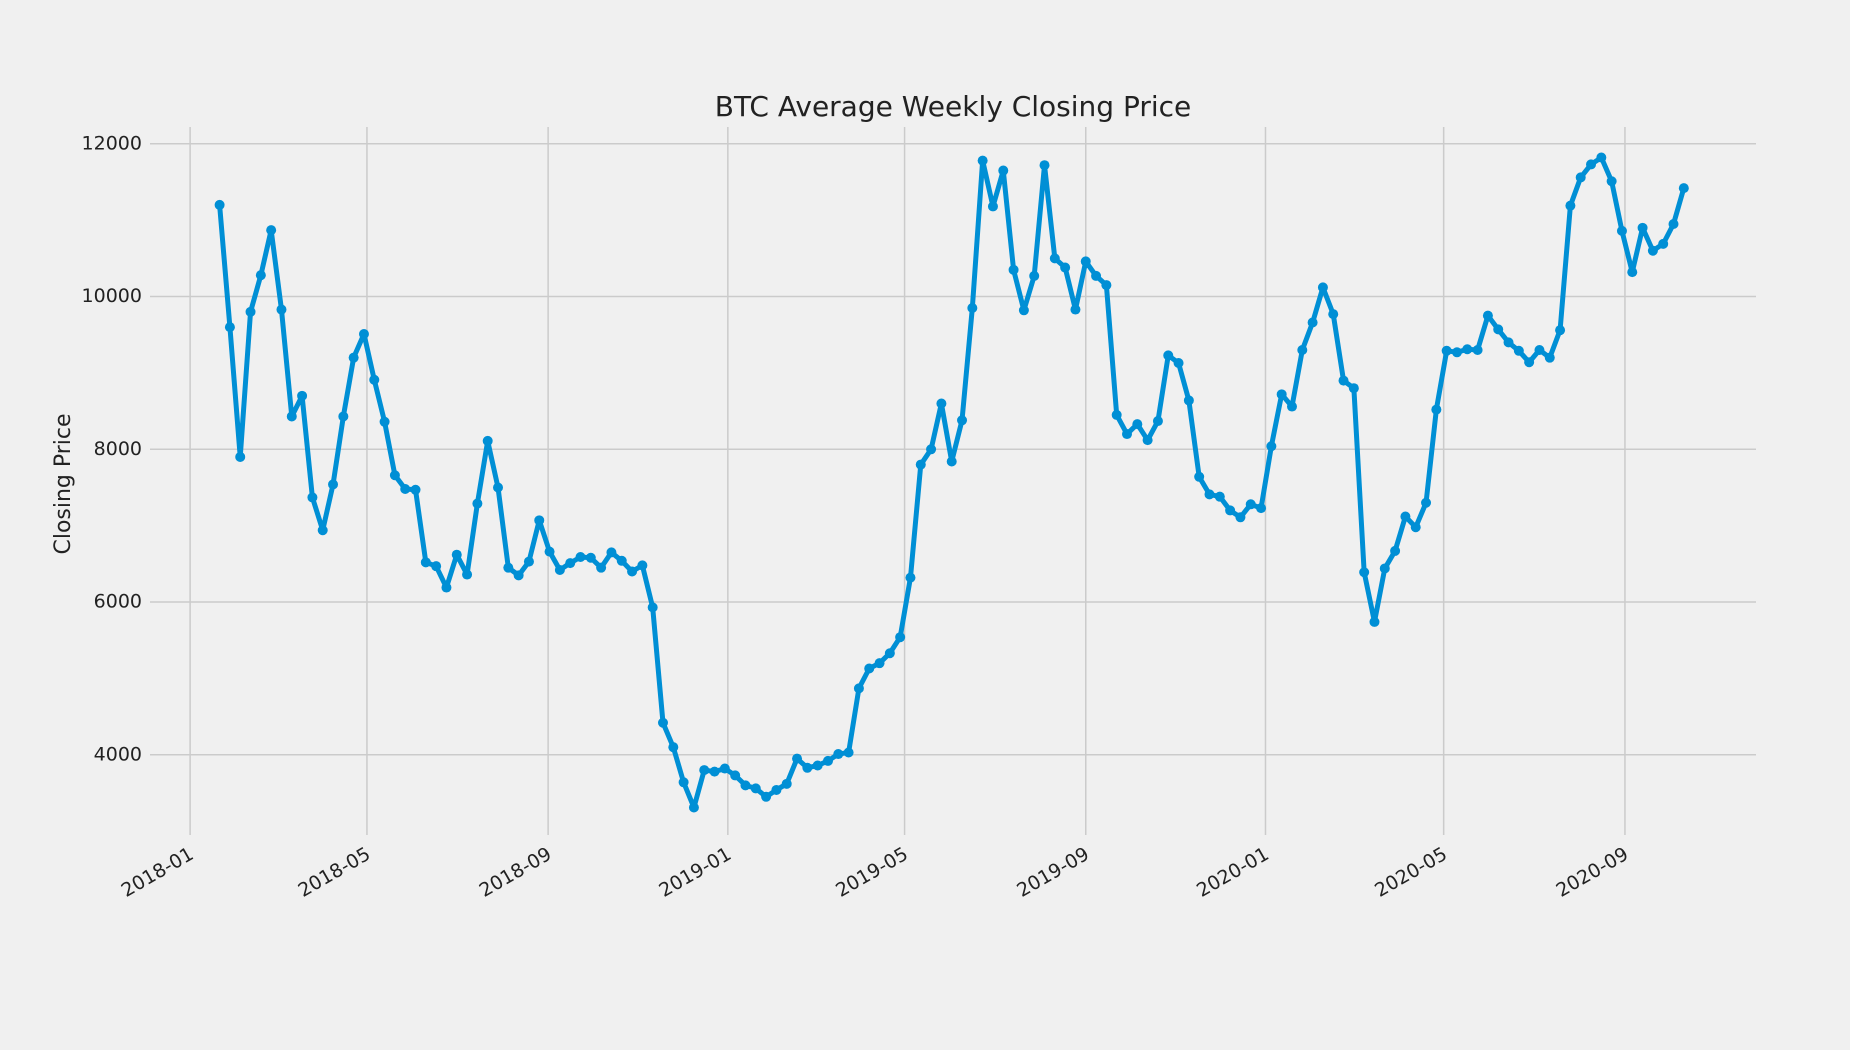 The height and width of the screenshot is (1050, 1850). I want to click on y-tick-label: 10000, so click(112, 296).